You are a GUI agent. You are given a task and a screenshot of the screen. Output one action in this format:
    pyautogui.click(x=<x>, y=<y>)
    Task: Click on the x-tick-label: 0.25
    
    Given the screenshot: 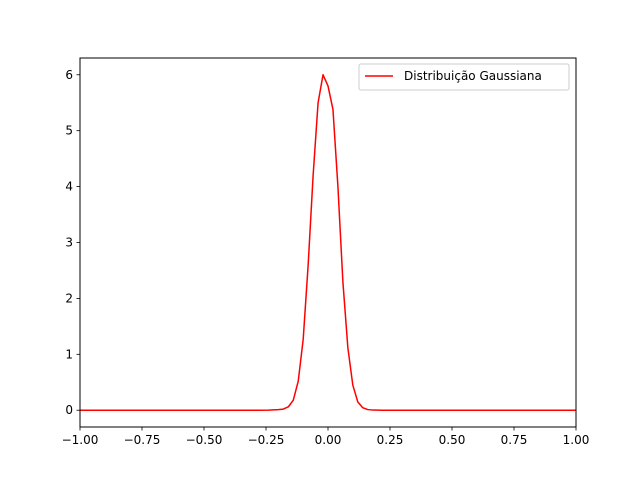 What is the action you would take?
    pyautogui.click(x=390, y=440)
    